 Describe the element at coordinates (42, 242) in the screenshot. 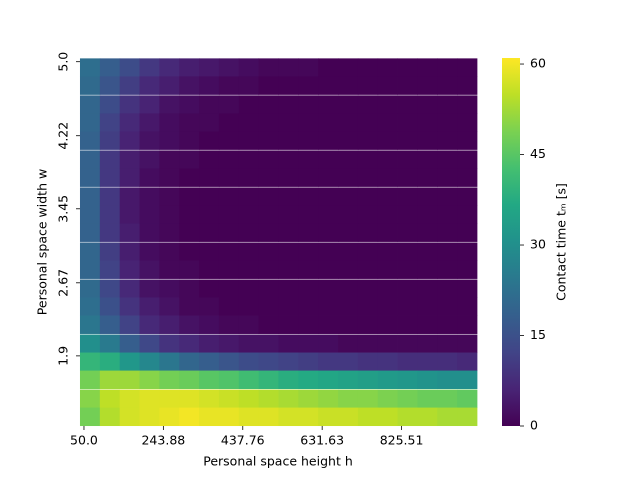

I see `y-axis-label: Personal space width w` at that location.